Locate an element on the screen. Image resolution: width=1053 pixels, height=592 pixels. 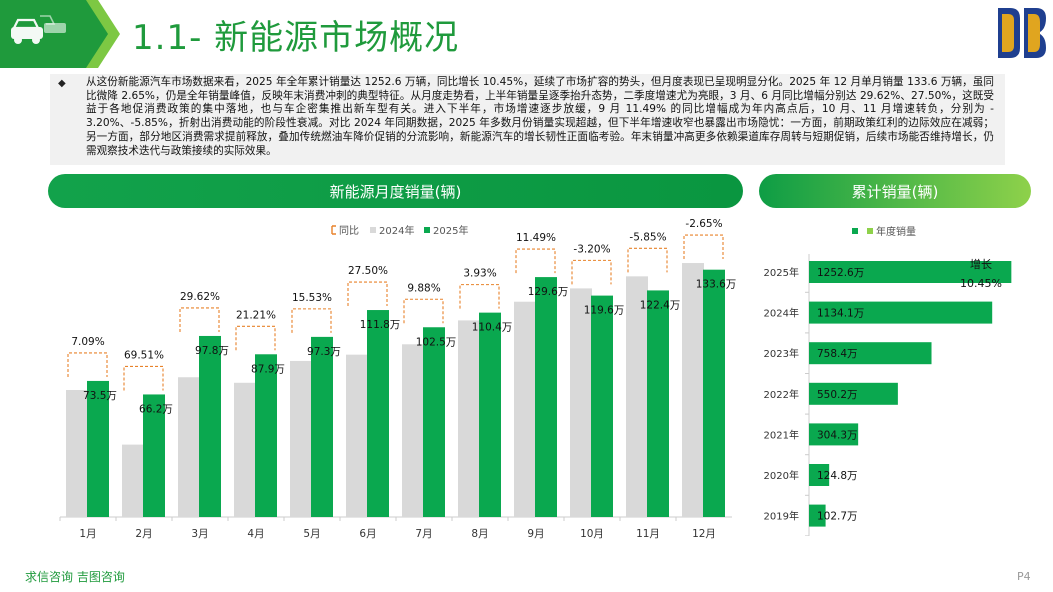
bar-2025-label: 119.6万 is located at coordinates (604, 311).